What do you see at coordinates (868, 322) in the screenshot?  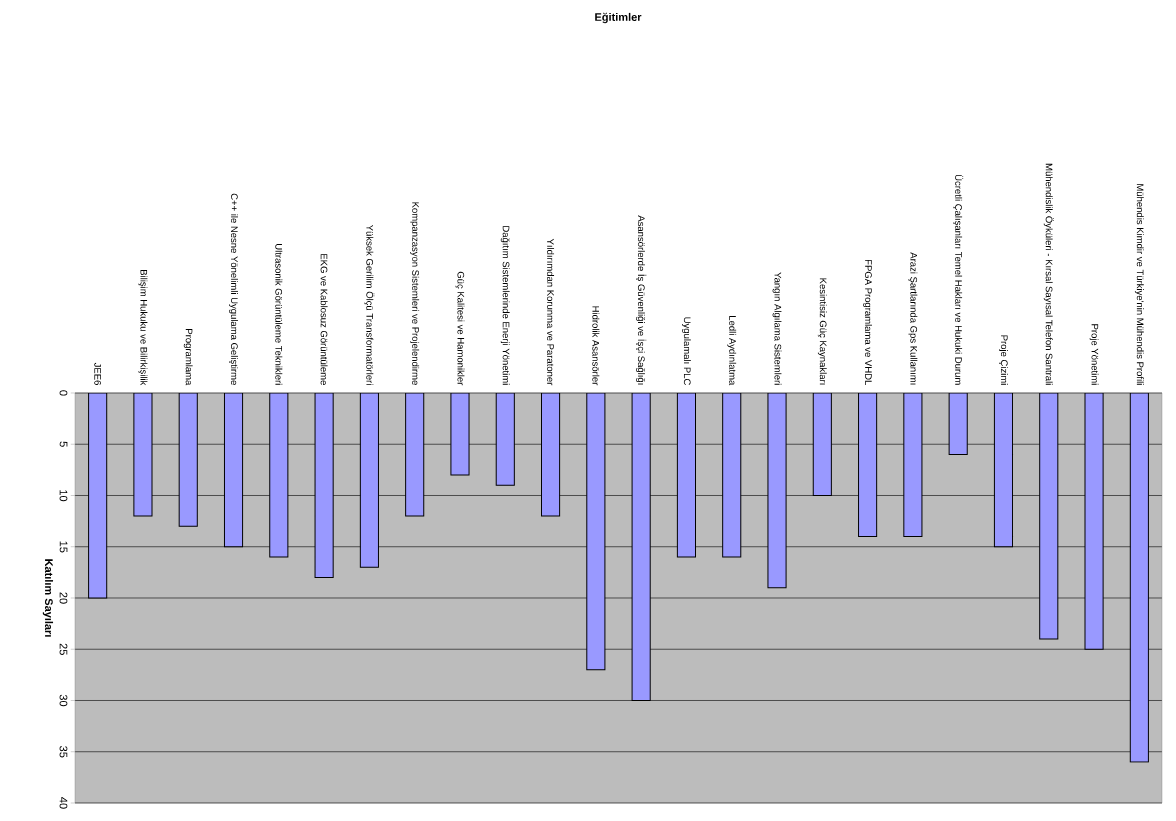 I see `x-tick-label: FPGA Programlama ve VHDL` at bounding box center [868, 322].